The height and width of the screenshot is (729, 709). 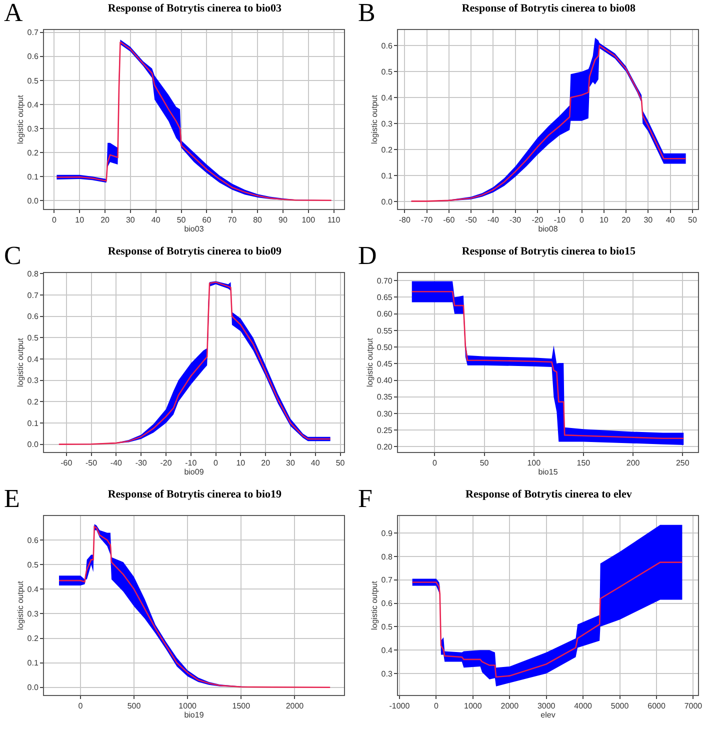 What do you see at coordinates (195, 251) in the screenshot?
I see `chart-title: Response of Botrytis cinerea to bio09` at bounding box center [195, 251].